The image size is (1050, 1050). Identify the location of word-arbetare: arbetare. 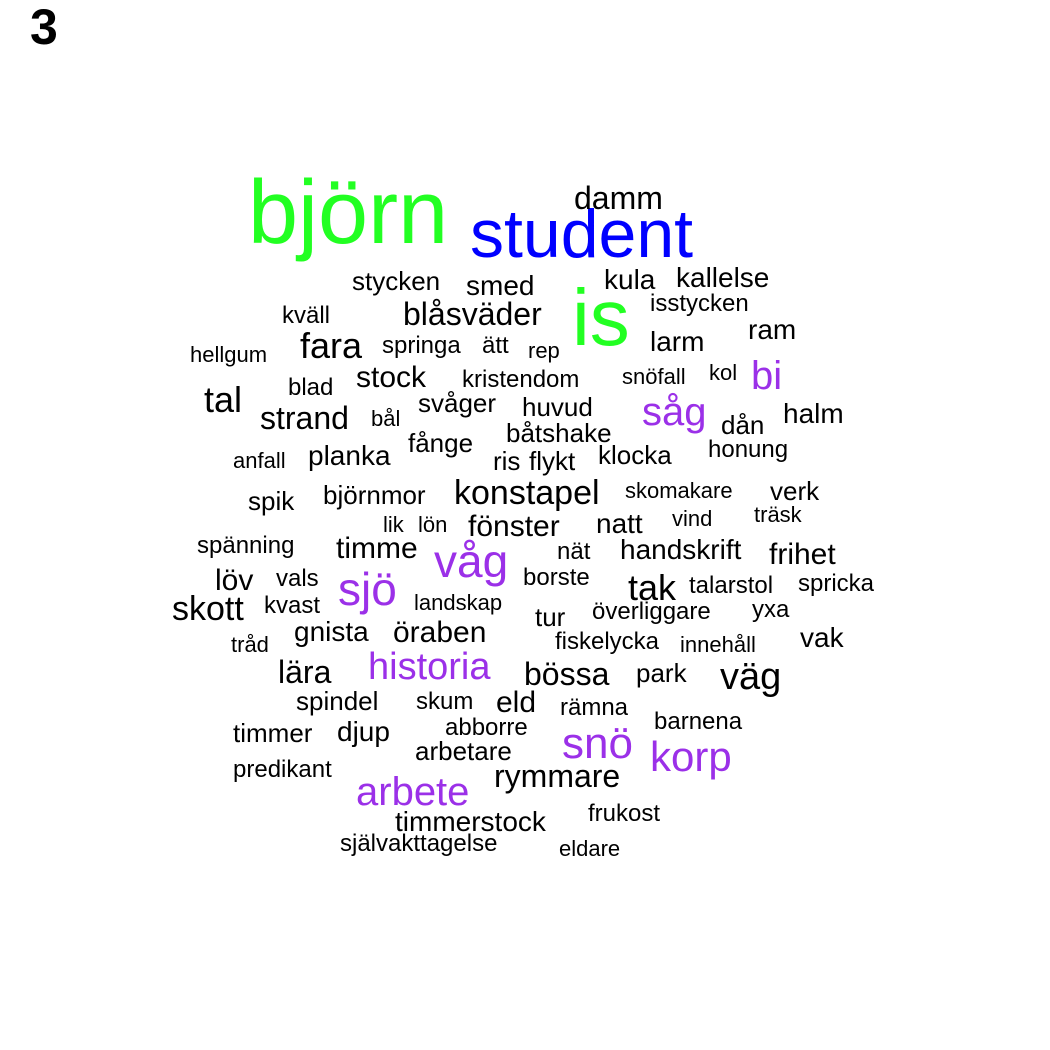
(463, 751).